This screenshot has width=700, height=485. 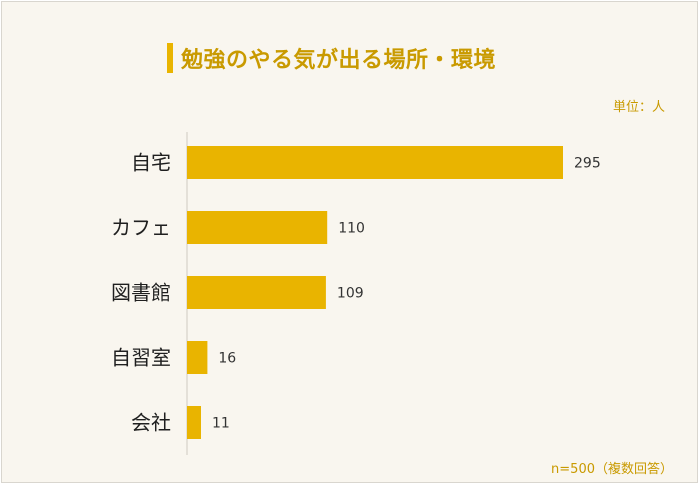 I want to click on value-label-2: 109, so click(x=350, y=294).